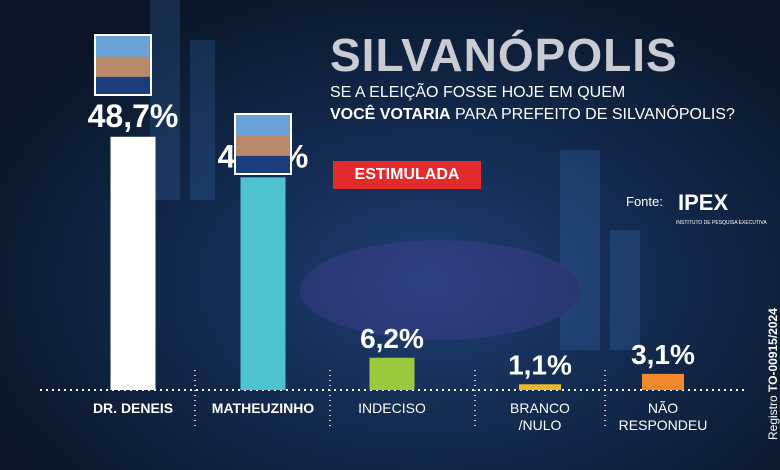  What do you see at coordinates (392, 338) in the screenshot?
I see `value-label: 6,2%` at bounding box center [392, 338].